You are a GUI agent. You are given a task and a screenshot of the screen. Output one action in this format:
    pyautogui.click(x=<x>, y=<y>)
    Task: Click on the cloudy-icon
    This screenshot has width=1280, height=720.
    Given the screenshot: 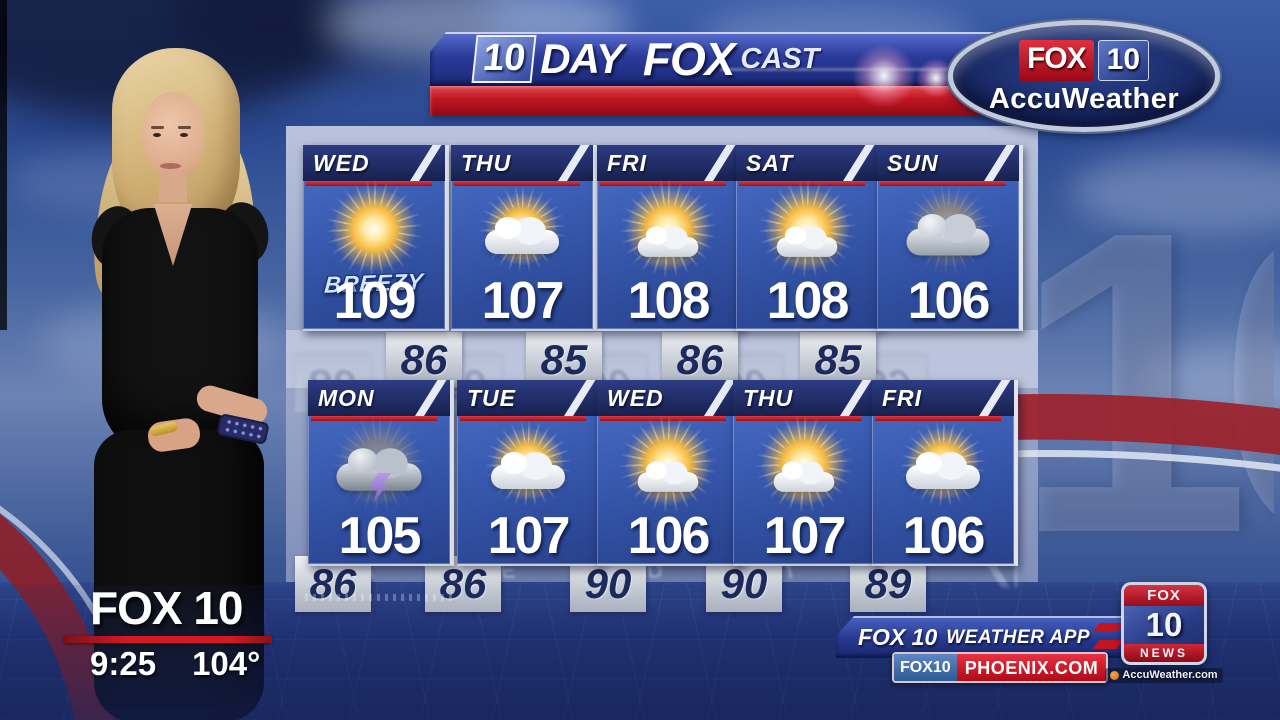 What is the action you would take?
    pyautogui.click(x=948, y=229)
    